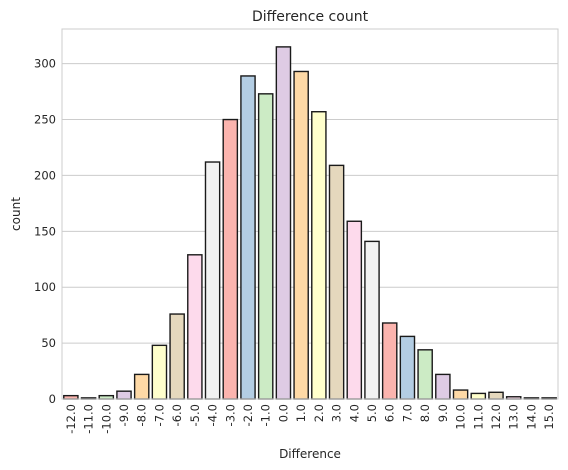 The image size is (568, 470). I want to click on x-tick-label: 0.0, so click(283, 413).